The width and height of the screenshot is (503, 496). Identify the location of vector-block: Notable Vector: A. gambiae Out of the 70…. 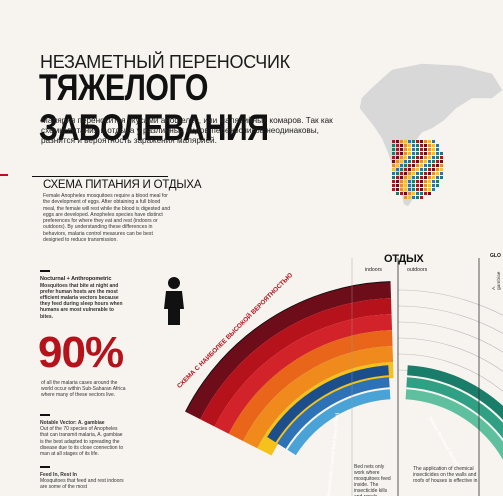
(83, 438).